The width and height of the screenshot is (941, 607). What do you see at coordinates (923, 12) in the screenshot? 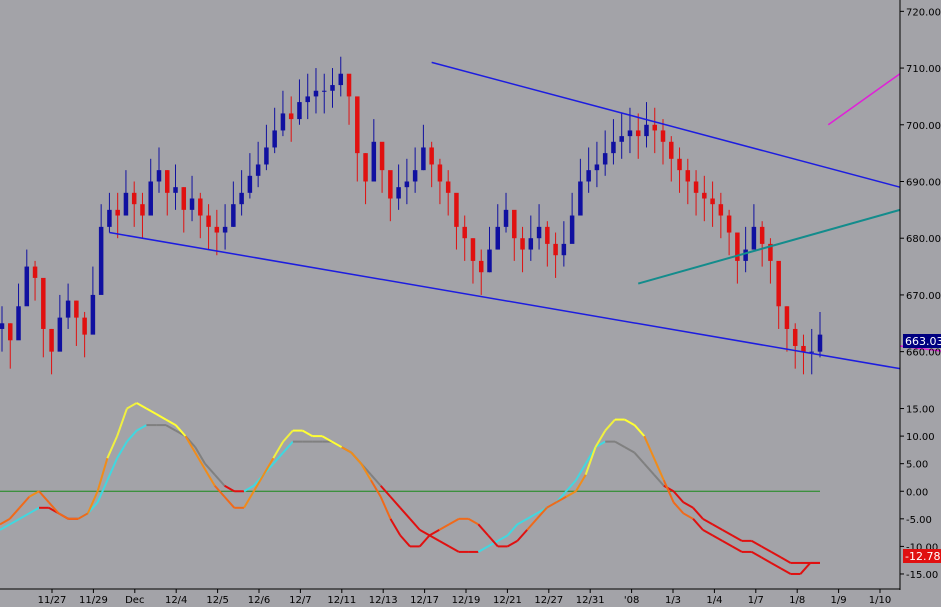
I see `price-tick-label: 720.00` at bounding box center [923, 12].